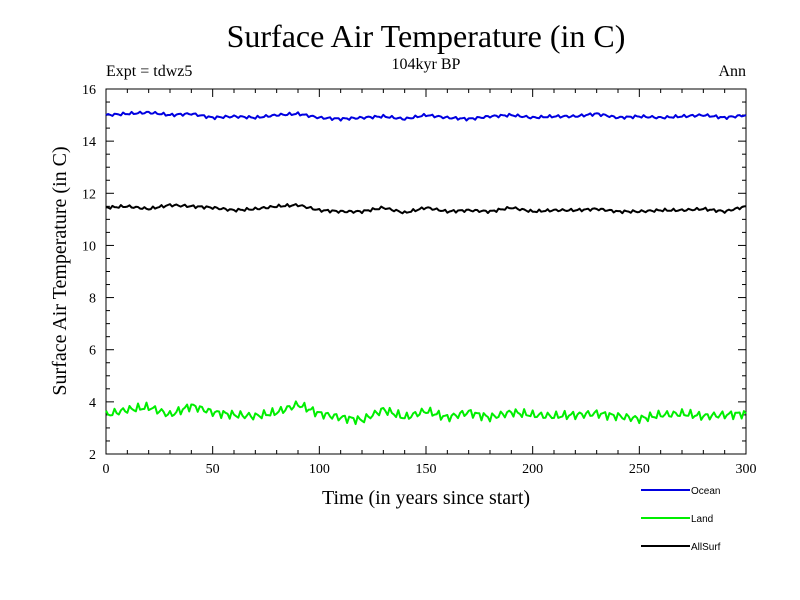 This screenshot has width=800, height=600. I want to click on x-tick-label: 100, so click(319, 469).